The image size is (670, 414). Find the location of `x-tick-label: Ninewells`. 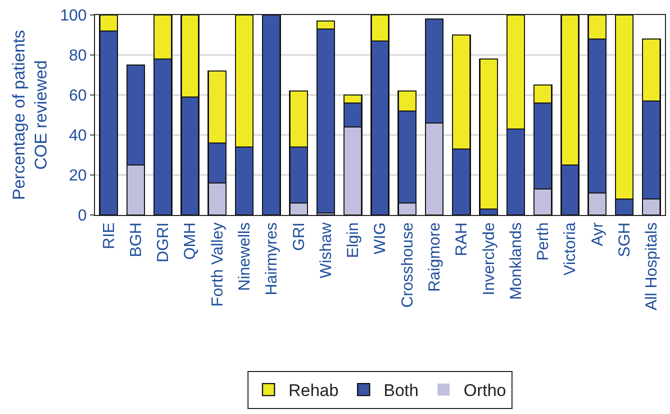

x-tick-label: Ninewells is located at coordinates (245, 256).